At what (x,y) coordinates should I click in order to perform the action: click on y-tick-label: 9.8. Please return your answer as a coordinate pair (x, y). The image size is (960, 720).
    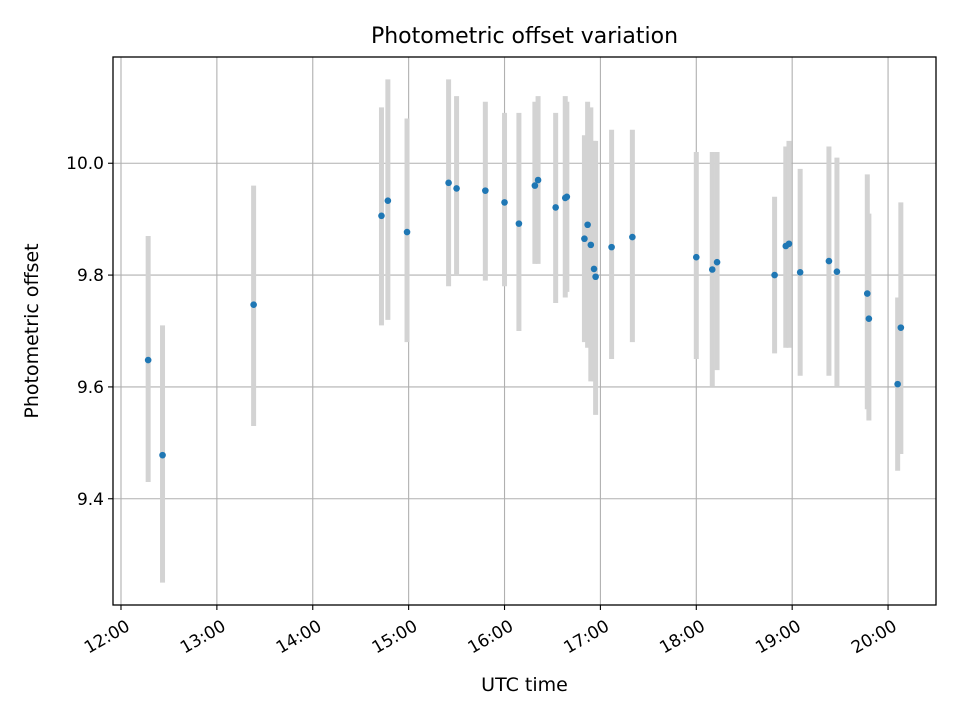
    Looking at the image, I should click on (90, 276).